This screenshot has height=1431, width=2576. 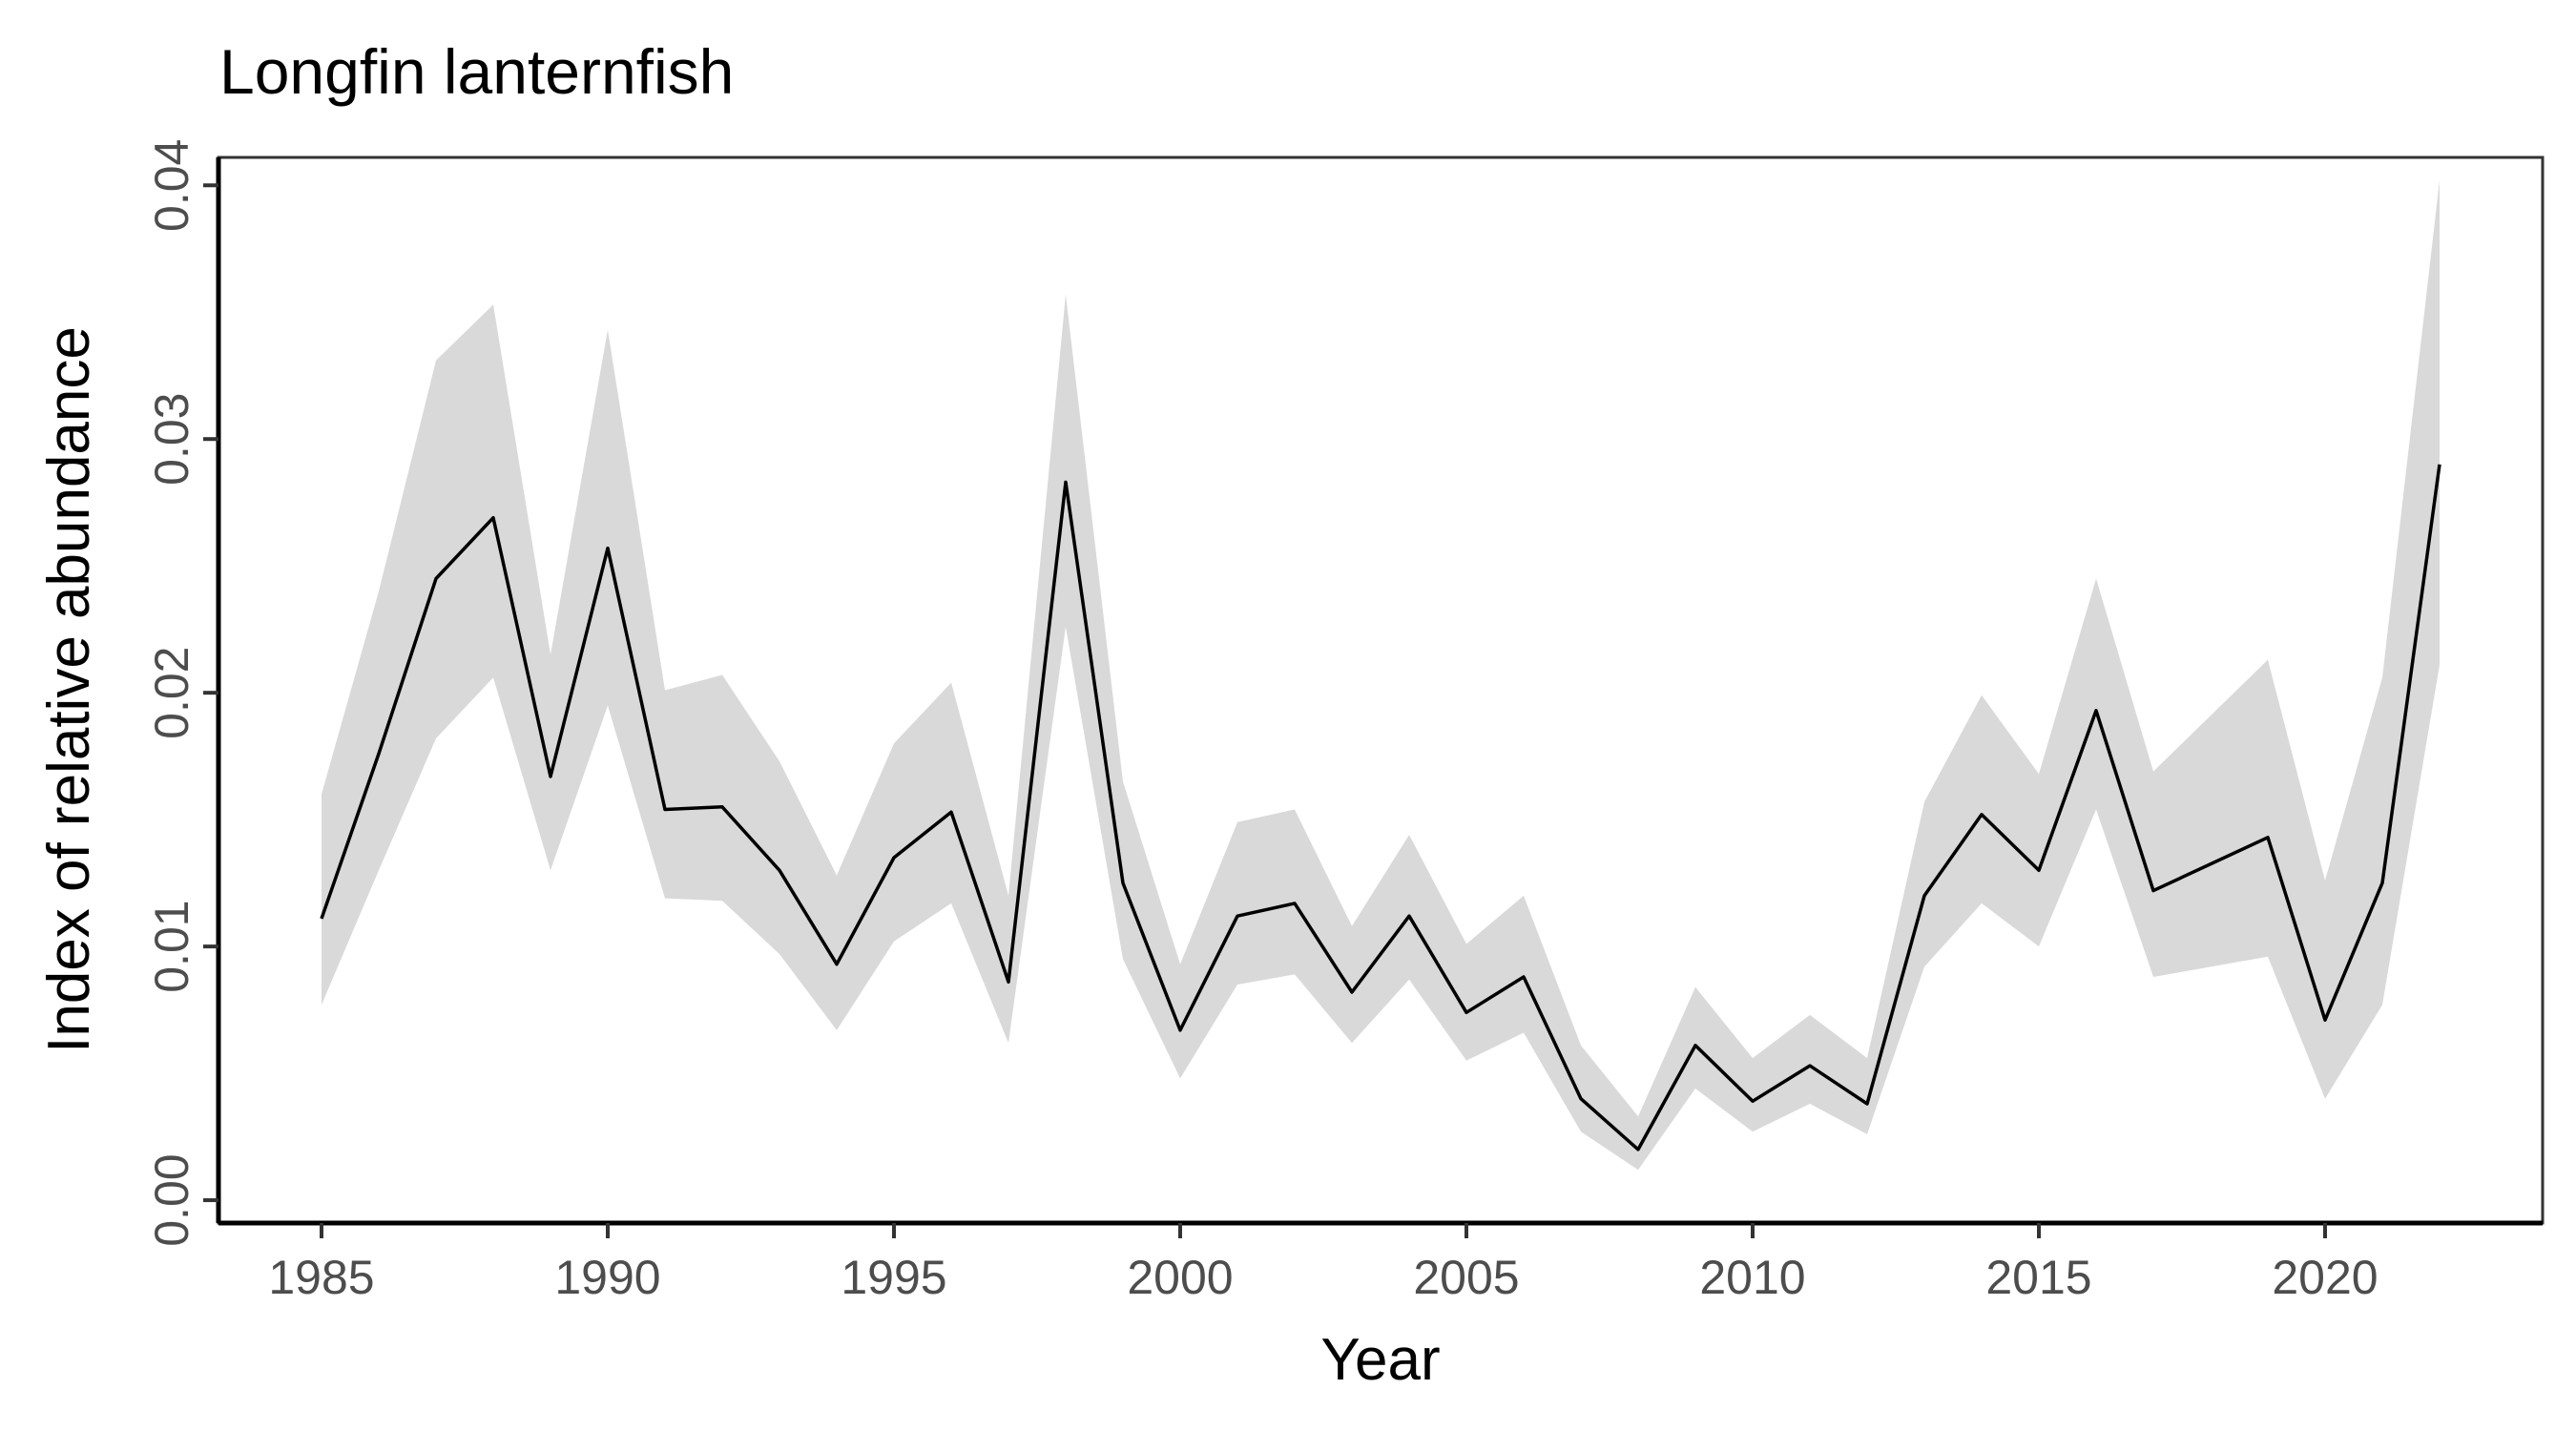 I want to click on x-tick-label: 2020, so click(x=2325, y=1277).